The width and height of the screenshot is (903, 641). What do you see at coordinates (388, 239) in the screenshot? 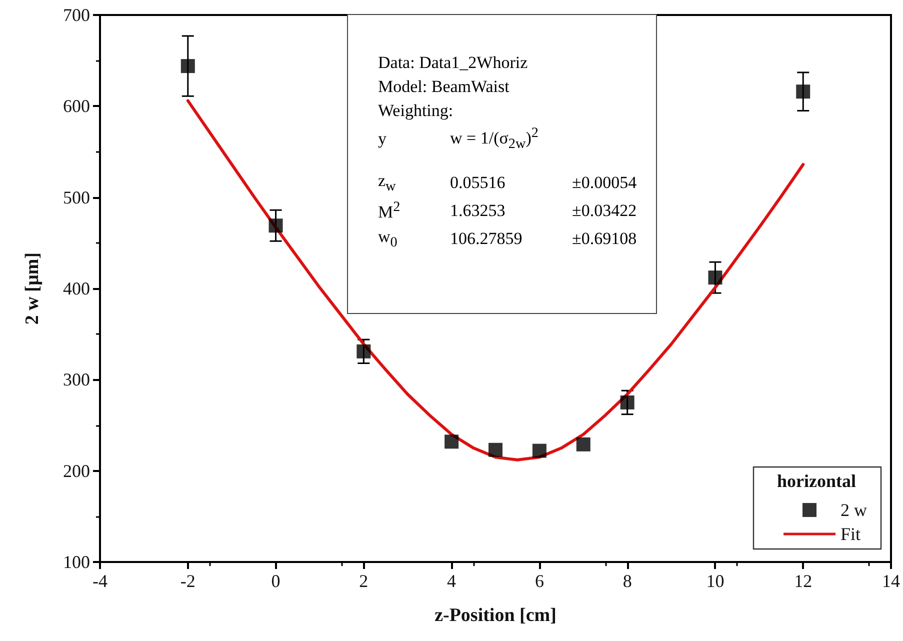
I see `annotation: w$_{0}$` at bounding box center [388, 239].